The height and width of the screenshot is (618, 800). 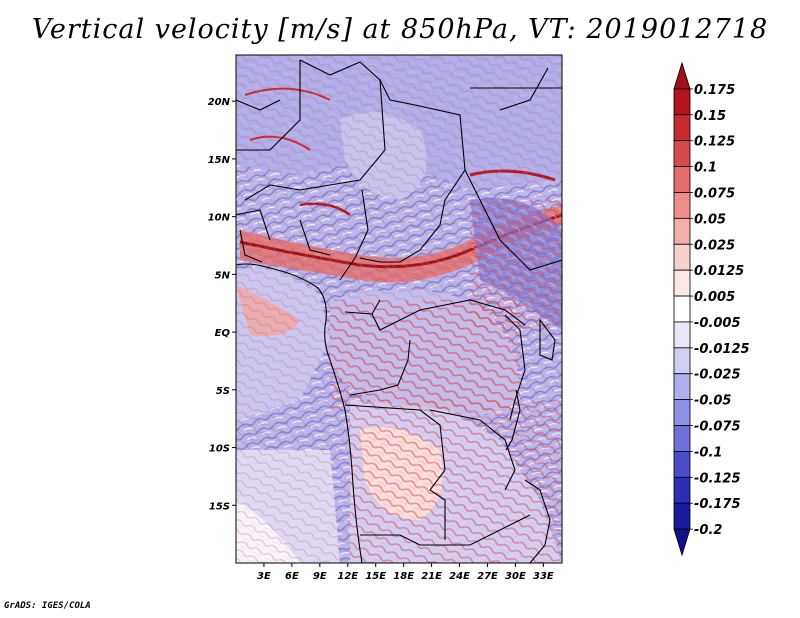 I want to click on lon-tick-label: 18E, so click(x=403, y=576).